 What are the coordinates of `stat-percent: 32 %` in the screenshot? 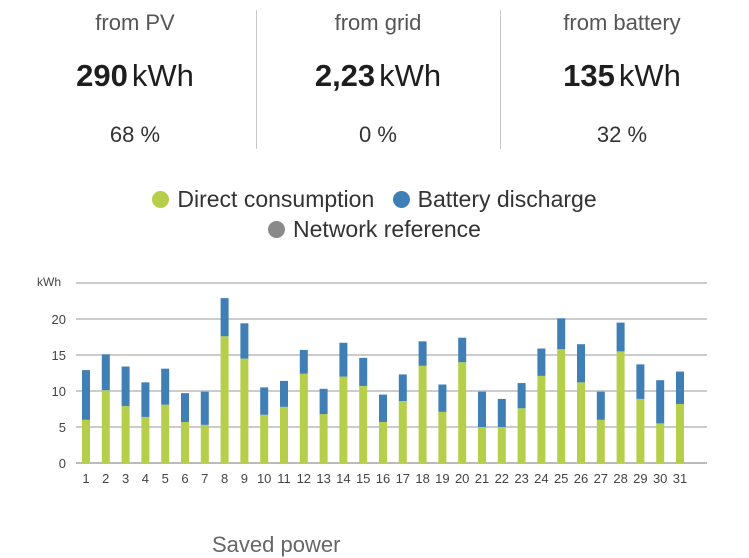 It's located at (622, 134).